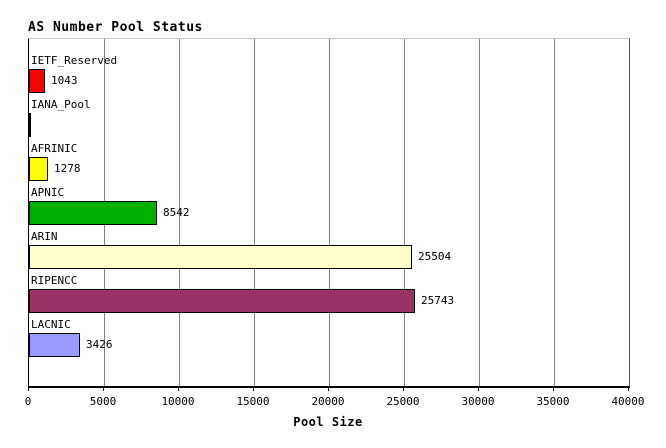 The height and width of the screenshot is (448, 666). Describe the element at coordinates (61, 104) in the screenshot. I see `bar-category-label: IANA_Pool` at that location.